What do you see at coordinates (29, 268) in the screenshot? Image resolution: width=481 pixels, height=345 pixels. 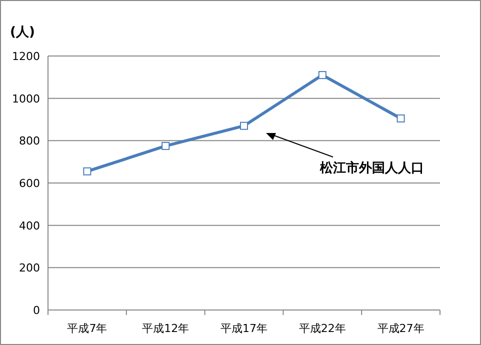 I see `y-tick-label: 200` at bounding box center [29, 268].